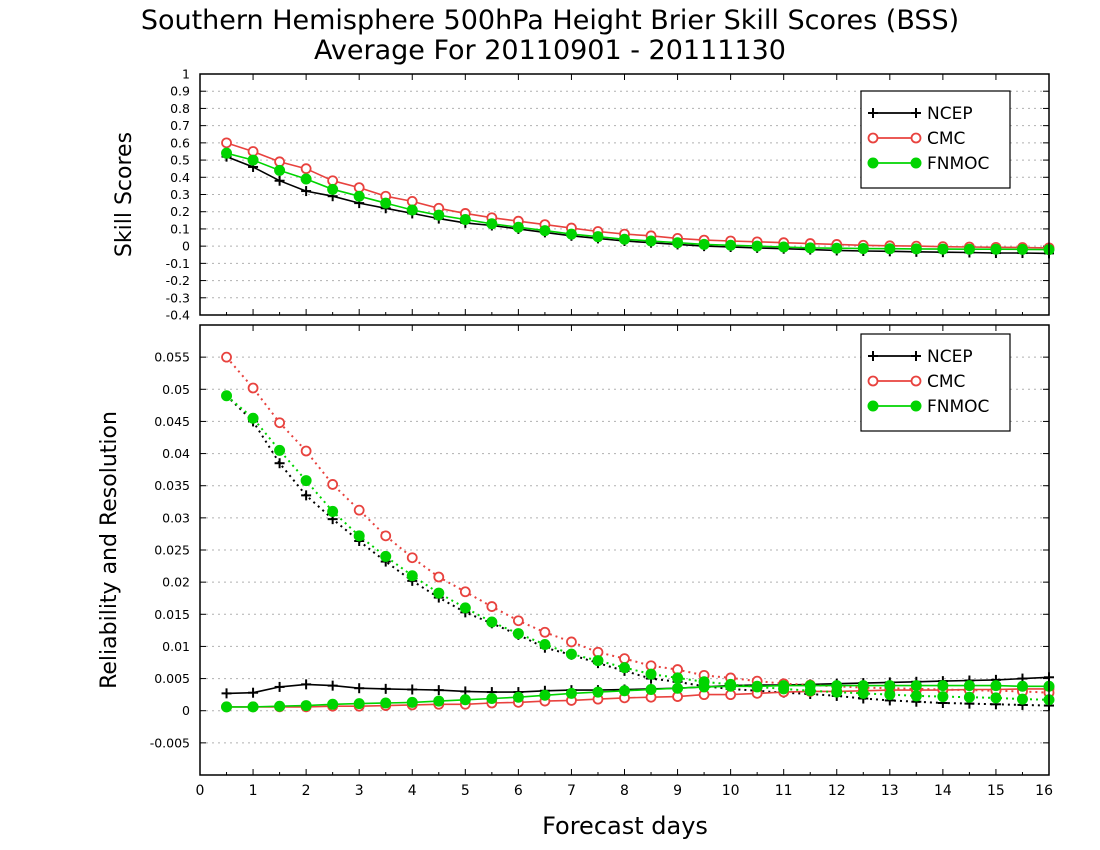  I want to click on series-fnmoc, so click(638, 201).